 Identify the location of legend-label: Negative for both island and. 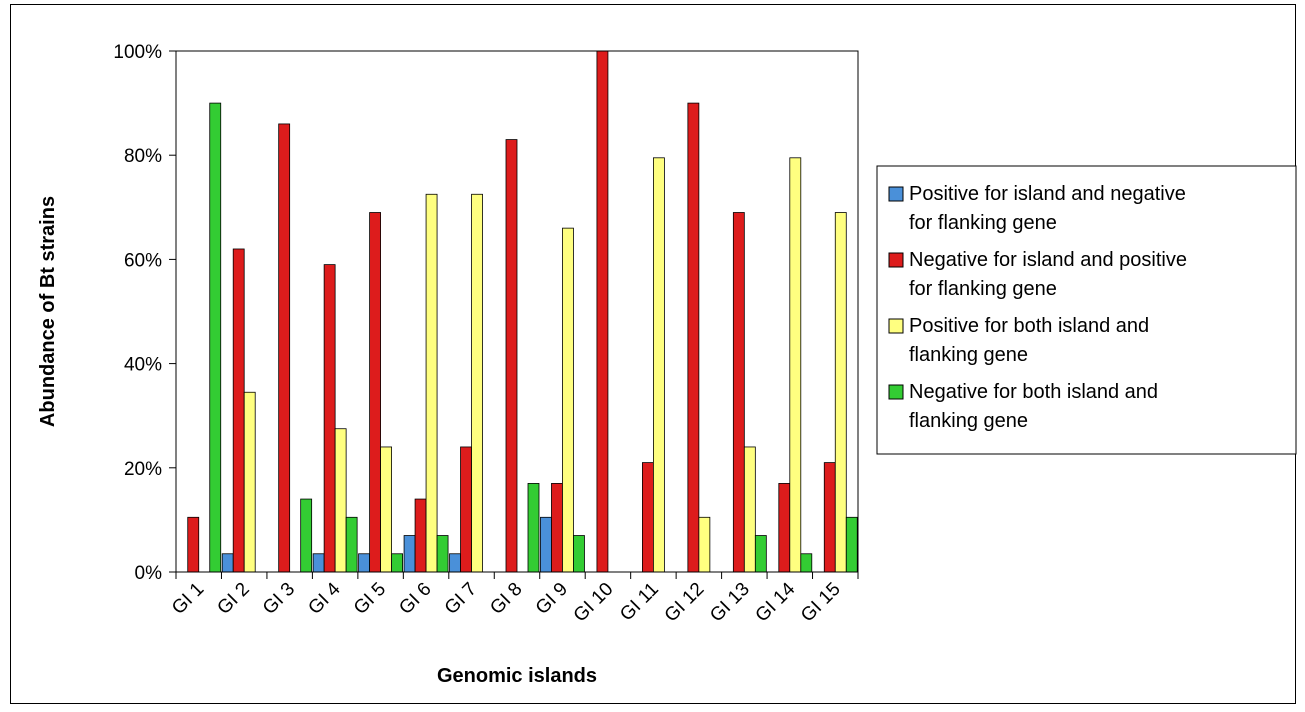
(1033, 392).